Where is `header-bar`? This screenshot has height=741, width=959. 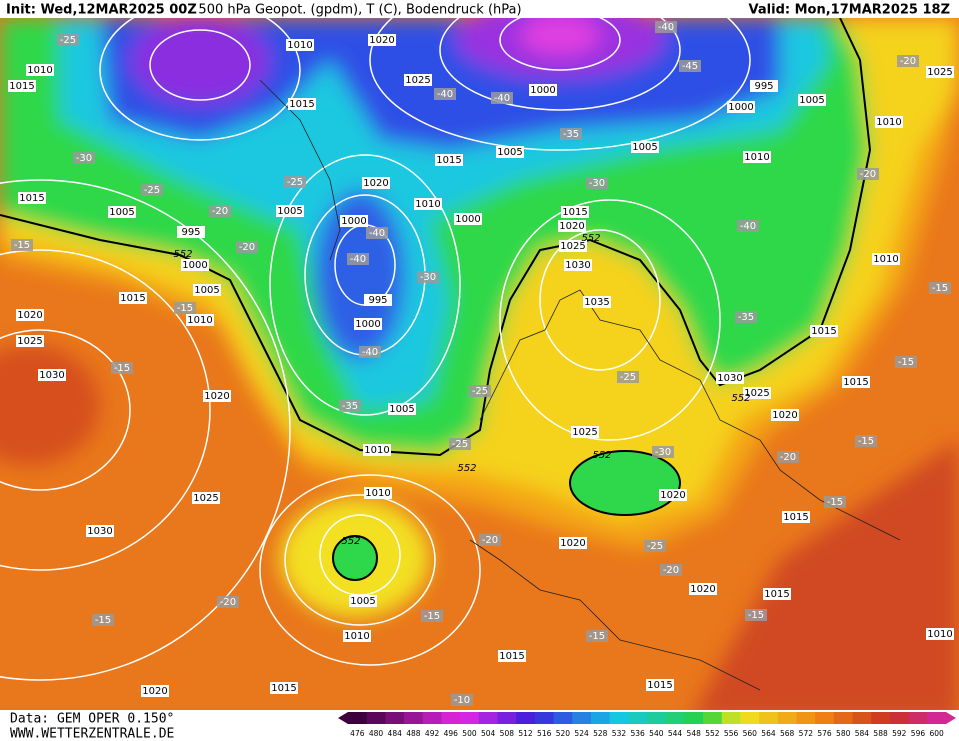 header-bar is located at coordinates (479, 9).